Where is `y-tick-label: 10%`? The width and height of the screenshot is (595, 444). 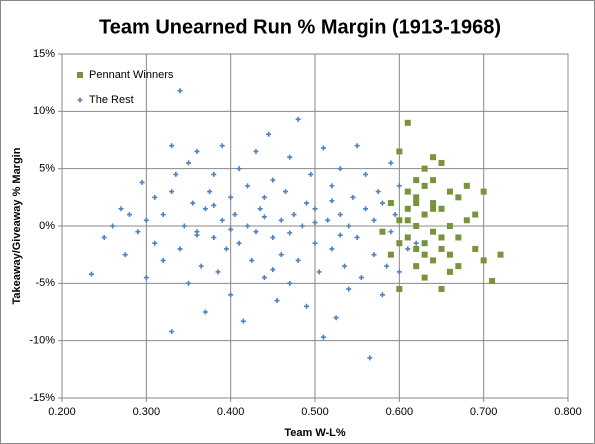 y-tick-label: 10% is located at coordinates (44, 111).